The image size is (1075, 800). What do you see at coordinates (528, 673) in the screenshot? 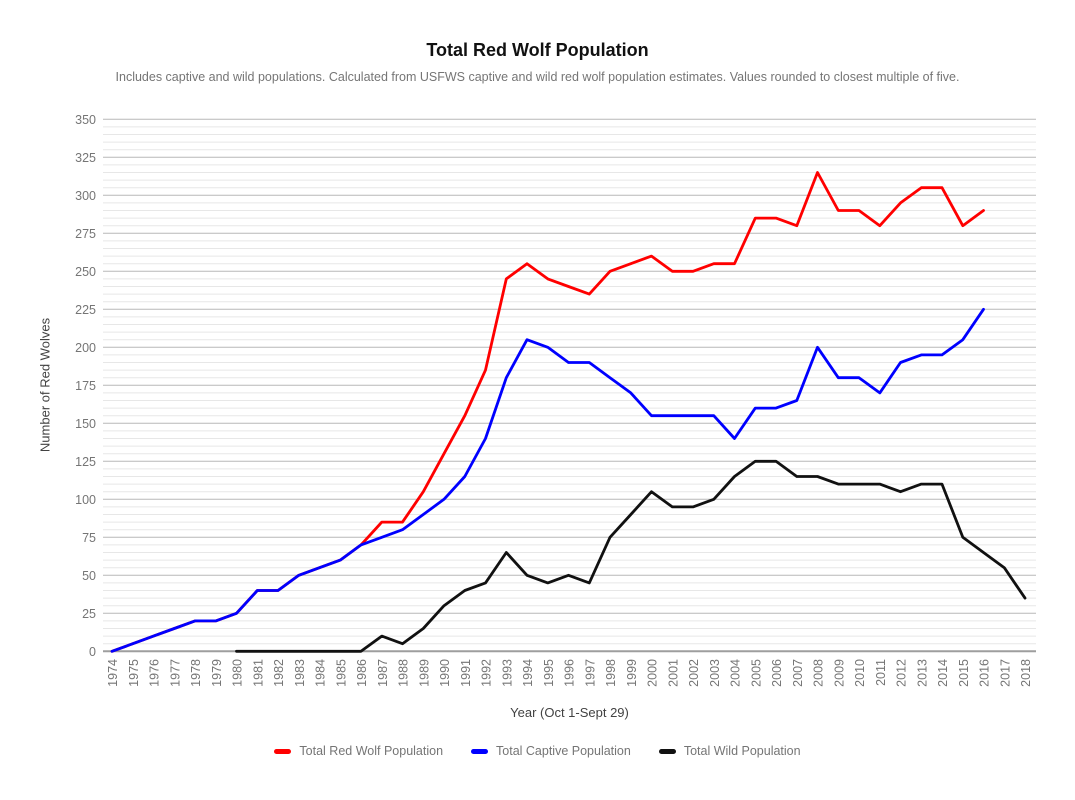
I see `x-tick-label: 1994` at bounding box center [528, 673].